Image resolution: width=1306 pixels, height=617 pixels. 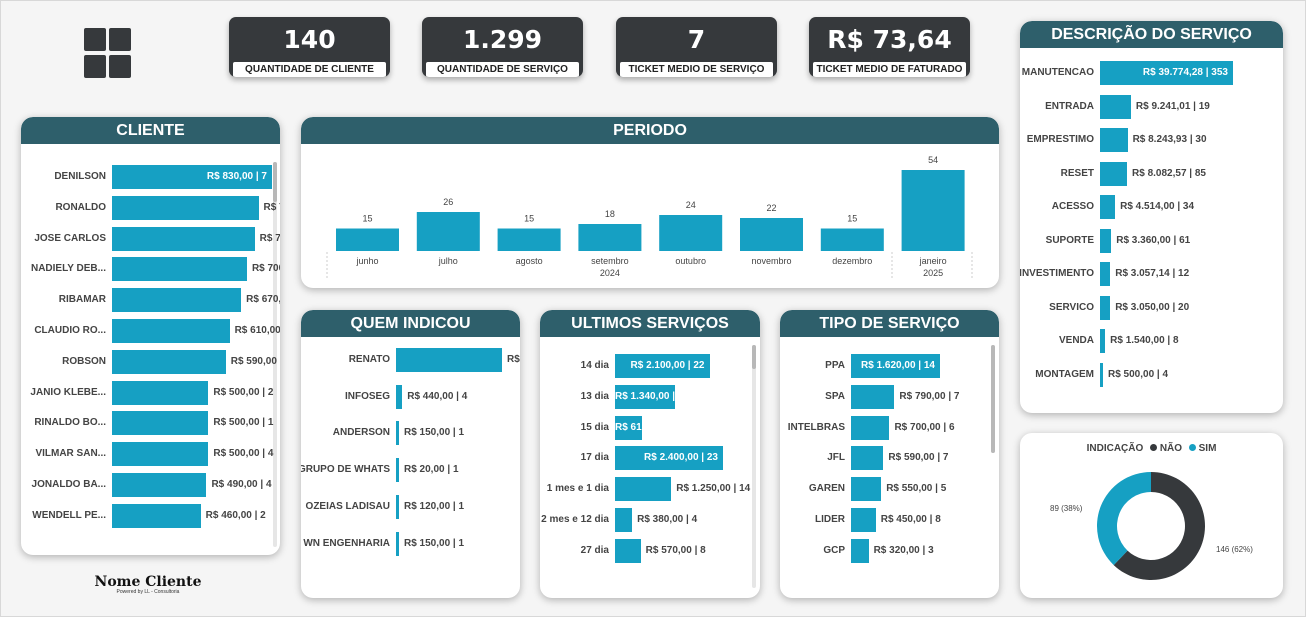 What do you see at coordinates (916, 489) in the screenshot?
I see `bar-value-label: R$ 550,00 | 5` at bounding box center [916, 489].